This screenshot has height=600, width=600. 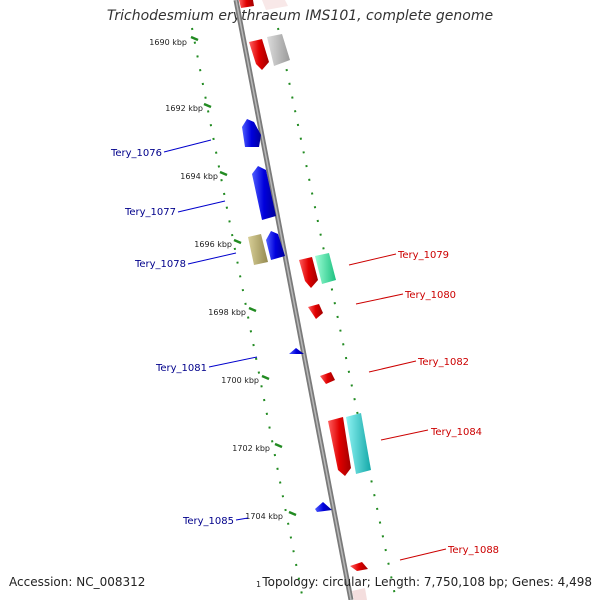 What do you see at coordinates (199, 176) in the screenshot?
I see `tick-label: 1694 kbp` at bounding box center [199, 176].